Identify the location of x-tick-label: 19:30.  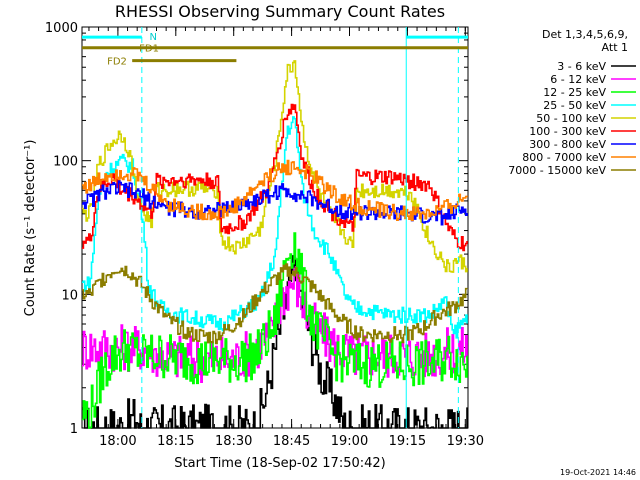
(465, 441).